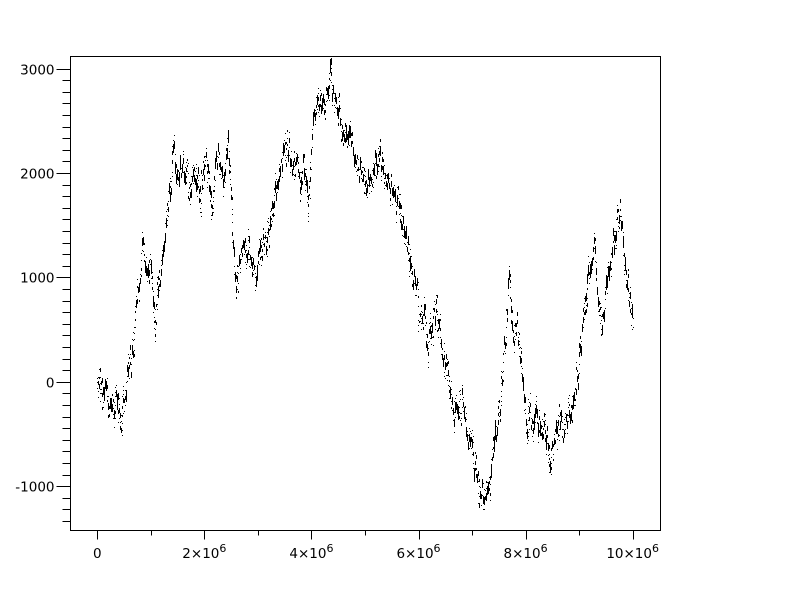  I want to click on y-tick-label: -1000, so click(34, 488).